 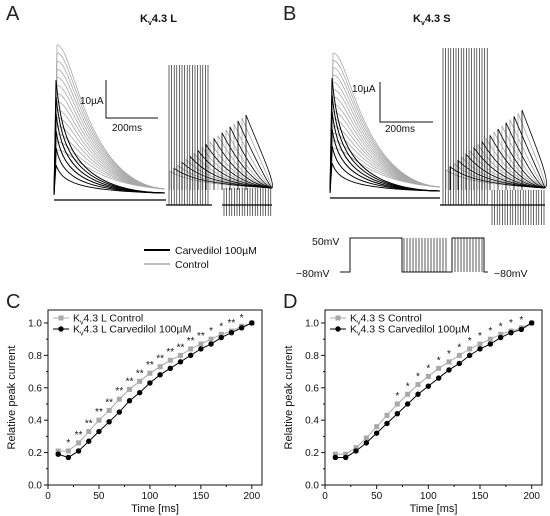 What do you see at coordinates (216, 251) in the screenshot?
I see `legend-carvedilol-label: Carvedilol 100µM` at bounding box center [216, 251].